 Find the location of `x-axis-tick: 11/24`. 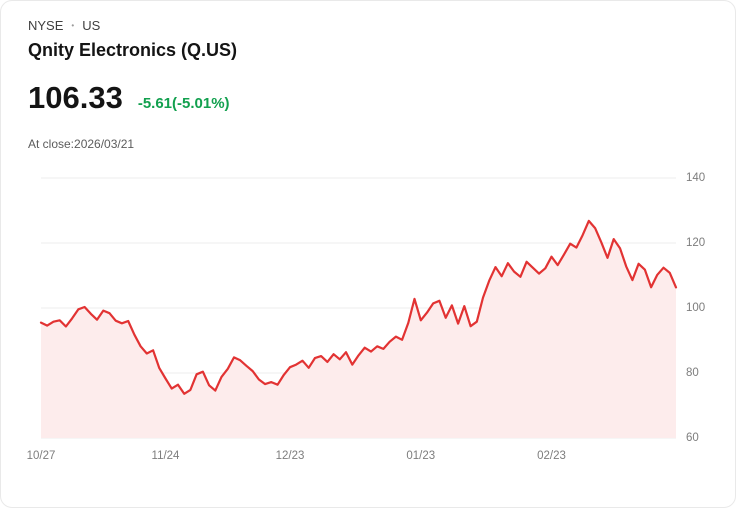

x-axis-tick: 11/24 is located at coordinates (165, 456).